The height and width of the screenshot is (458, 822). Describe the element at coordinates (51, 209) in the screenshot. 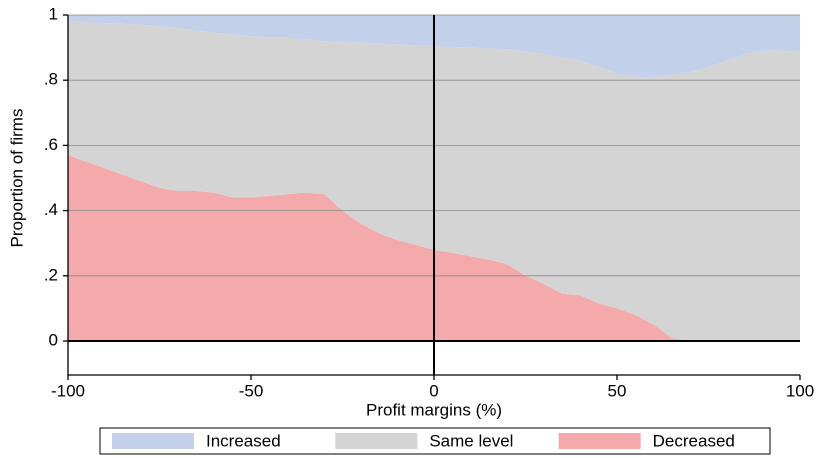

I see `y-tick-label: .4` at that location.